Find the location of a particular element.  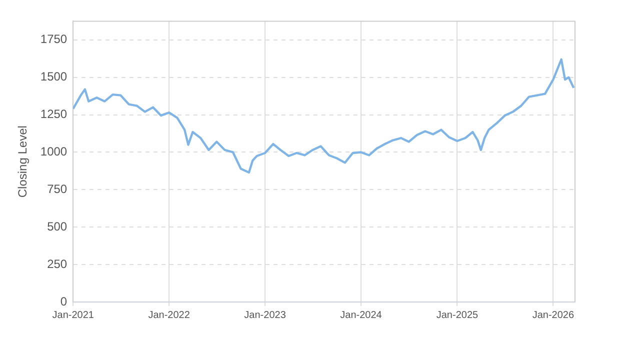

y-tick-label: 750 is located at coordinates (57, 189).